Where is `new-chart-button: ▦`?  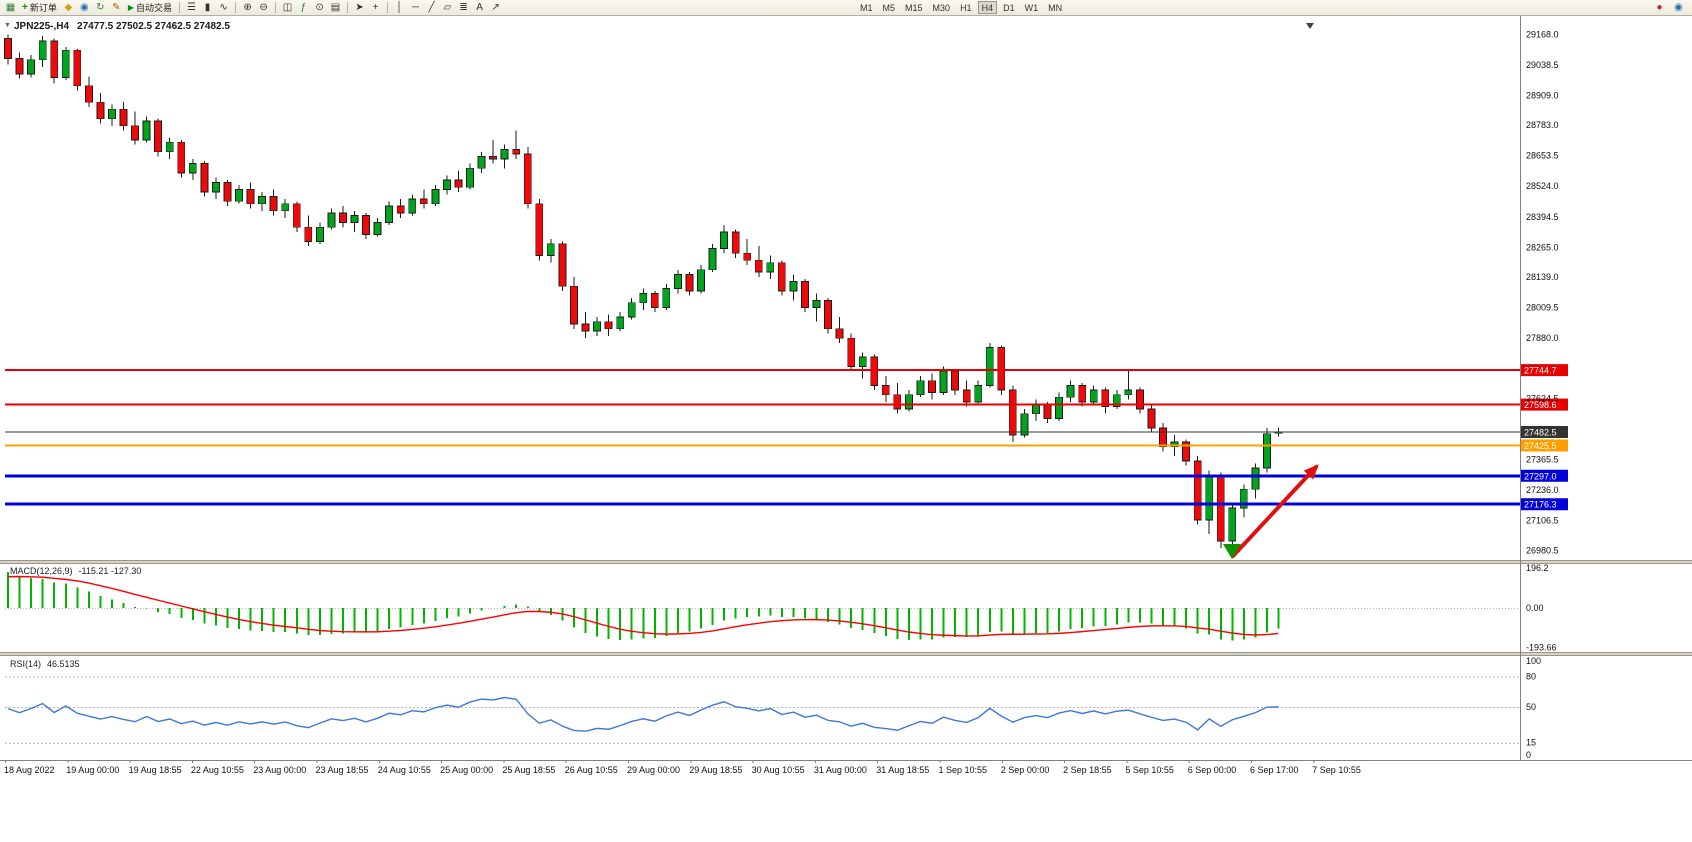
new-chart-button: ▦ is located at coordinates (10, 7).